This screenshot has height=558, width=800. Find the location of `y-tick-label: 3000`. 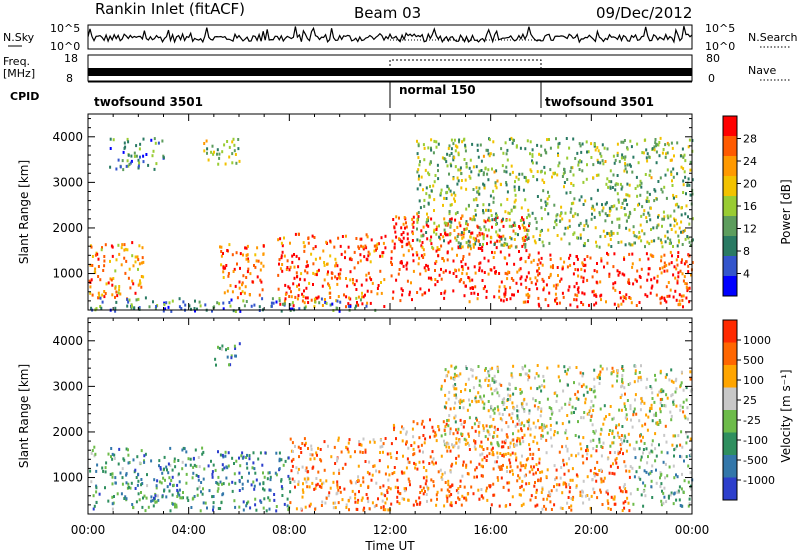

y-tick-label: 3000 is located at coordinates (67, 182).